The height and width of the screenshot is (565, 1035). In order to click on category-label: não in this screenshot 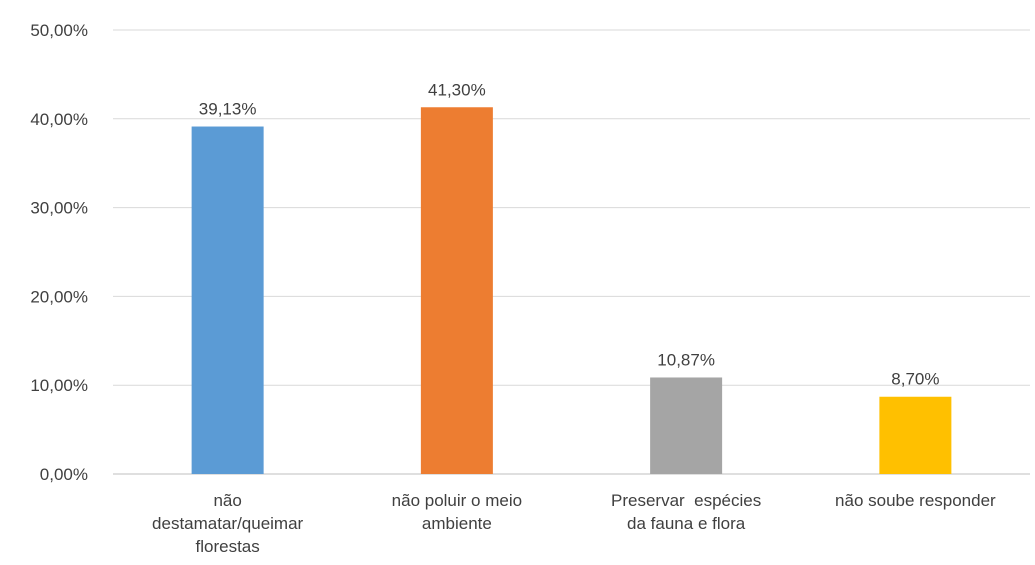, I will do `click(227, 500)`.